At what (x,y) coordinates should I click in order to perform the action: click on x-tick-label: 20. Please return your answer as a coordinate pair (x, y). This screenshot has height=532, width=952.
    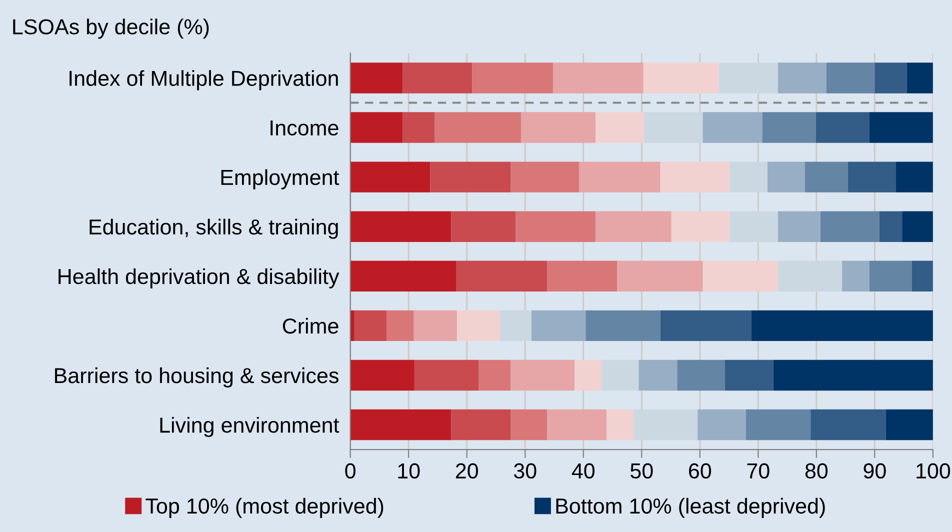
    Looking at the image, I should click on (467, 471).